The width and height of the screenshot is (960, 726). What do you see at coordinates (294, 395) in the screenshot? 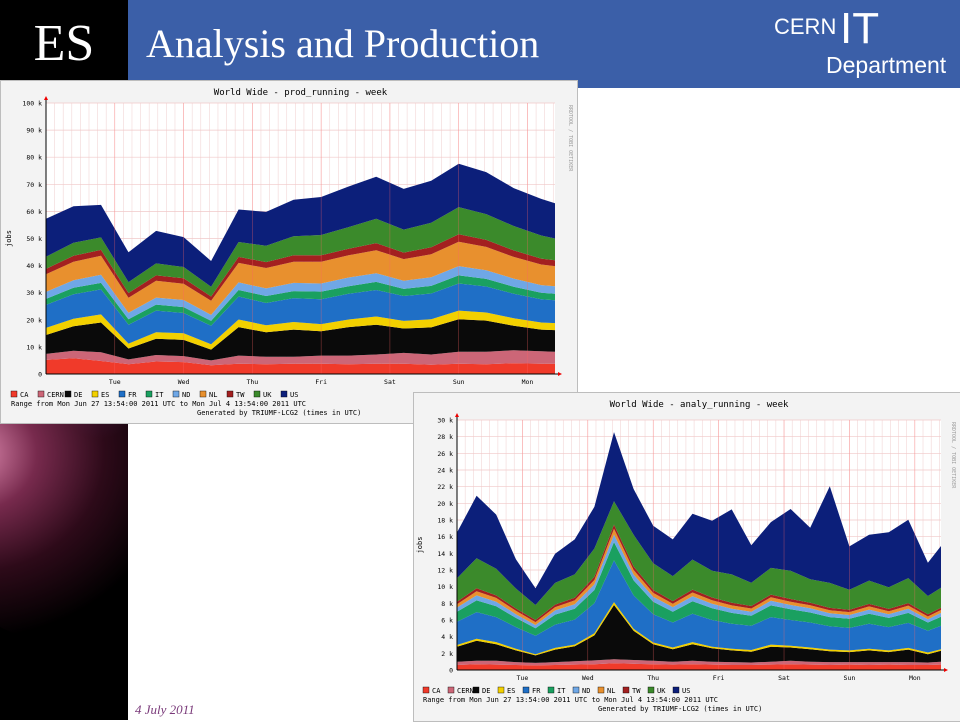
I see `legend-label: US` at bounding box center [294, 395].